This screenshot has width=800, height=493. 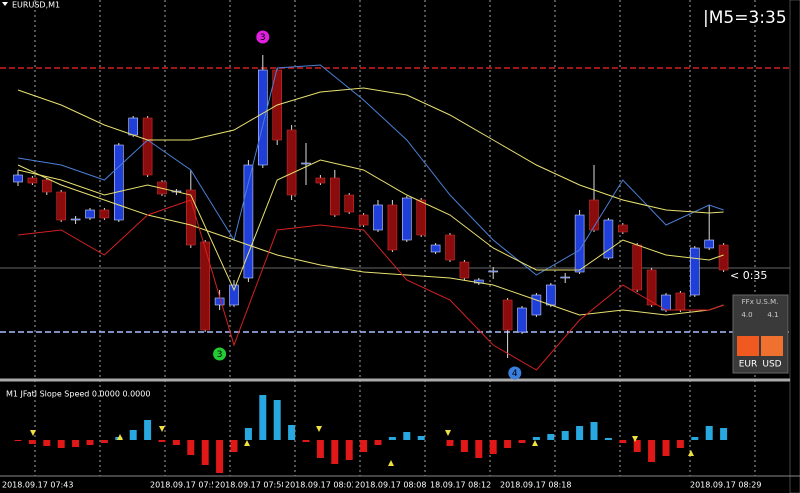 I want to click on time-label: 18.09.17 08:12, so click(x=460, y=485).